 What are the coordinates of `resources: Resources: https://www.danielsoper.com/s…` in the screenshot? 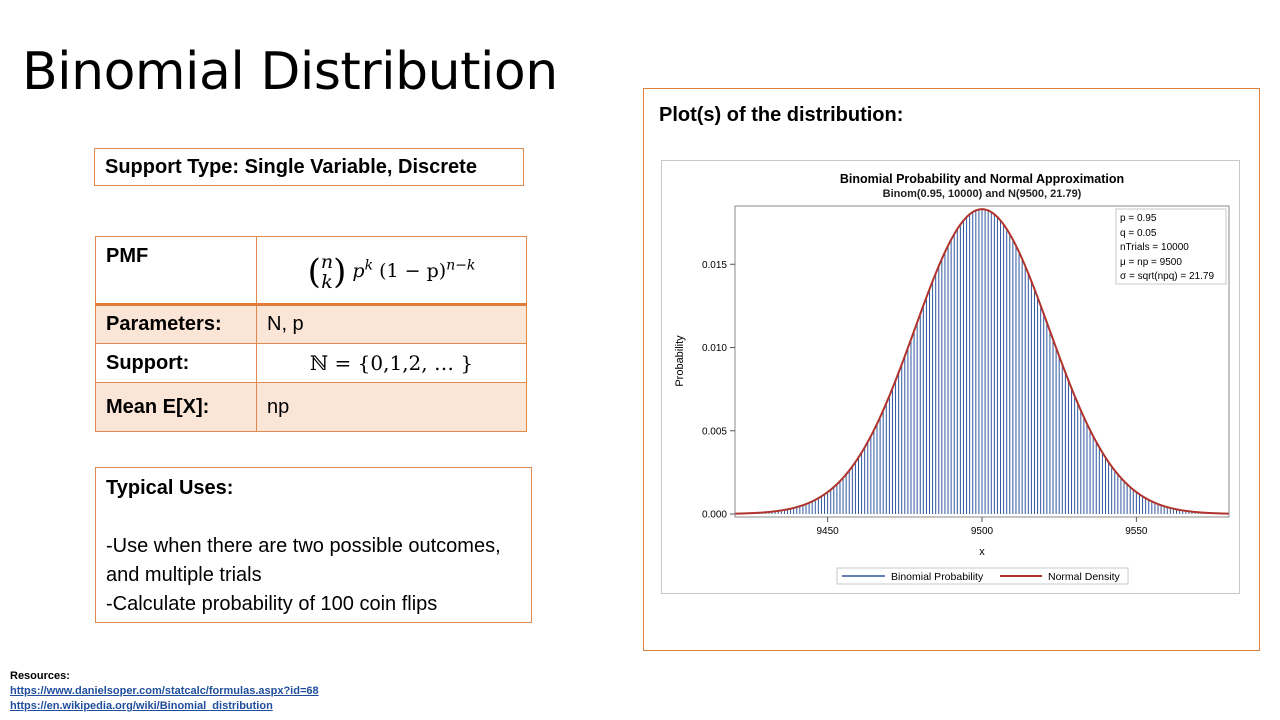 It's located at (164, 691).